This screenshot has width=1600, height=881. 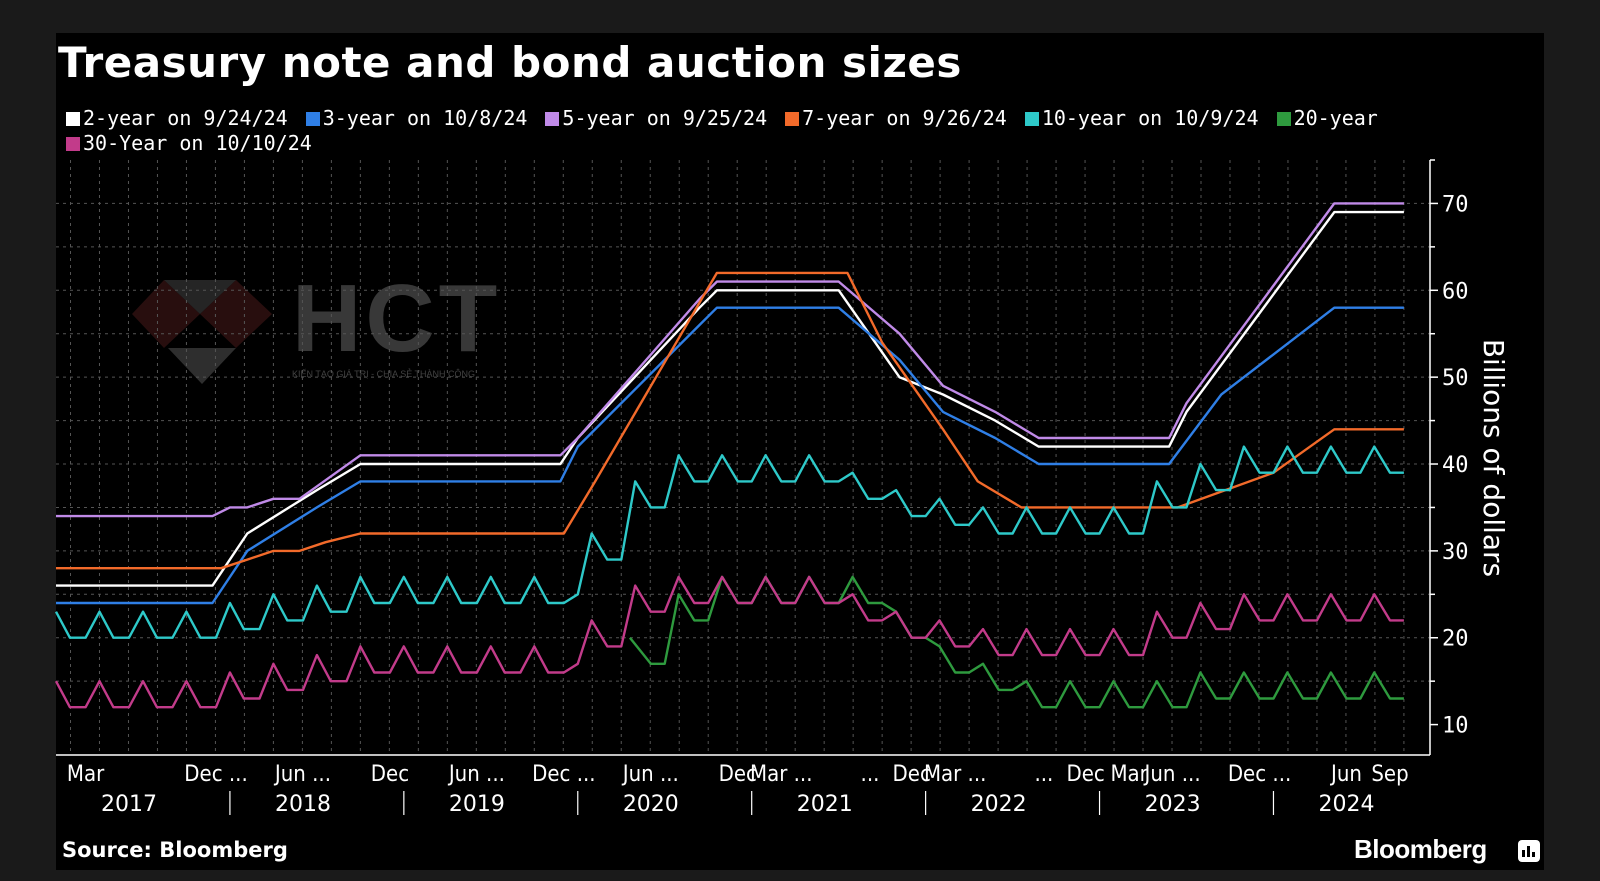 What do you see at coordinates (1150, 118) in the screenshot?
I see `legend-label: 10-year on 10/9/24` at bounding box center [1150, 118].